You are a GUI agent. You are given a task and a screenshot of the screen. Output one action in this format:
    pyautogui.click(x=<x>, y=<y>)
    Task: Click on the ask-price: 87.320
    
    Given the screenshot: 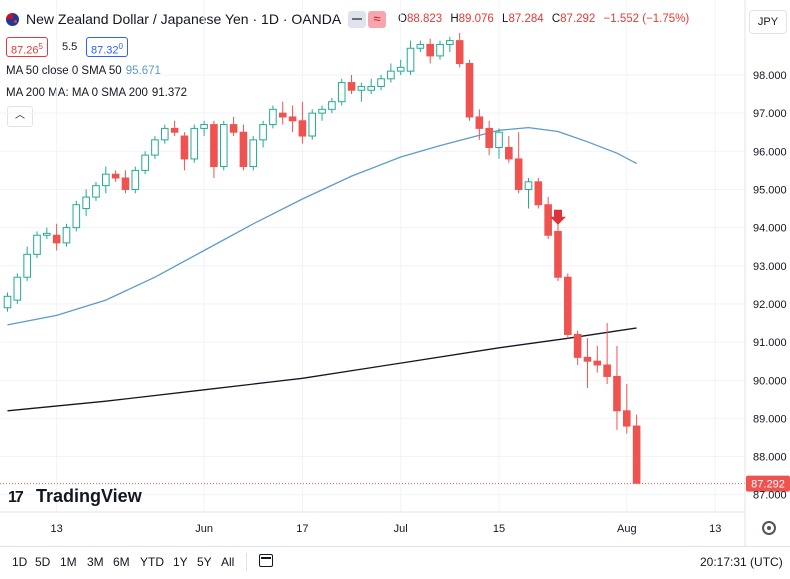 What is the action you would take?
    pyautogui.click(x=107, y=47)
    